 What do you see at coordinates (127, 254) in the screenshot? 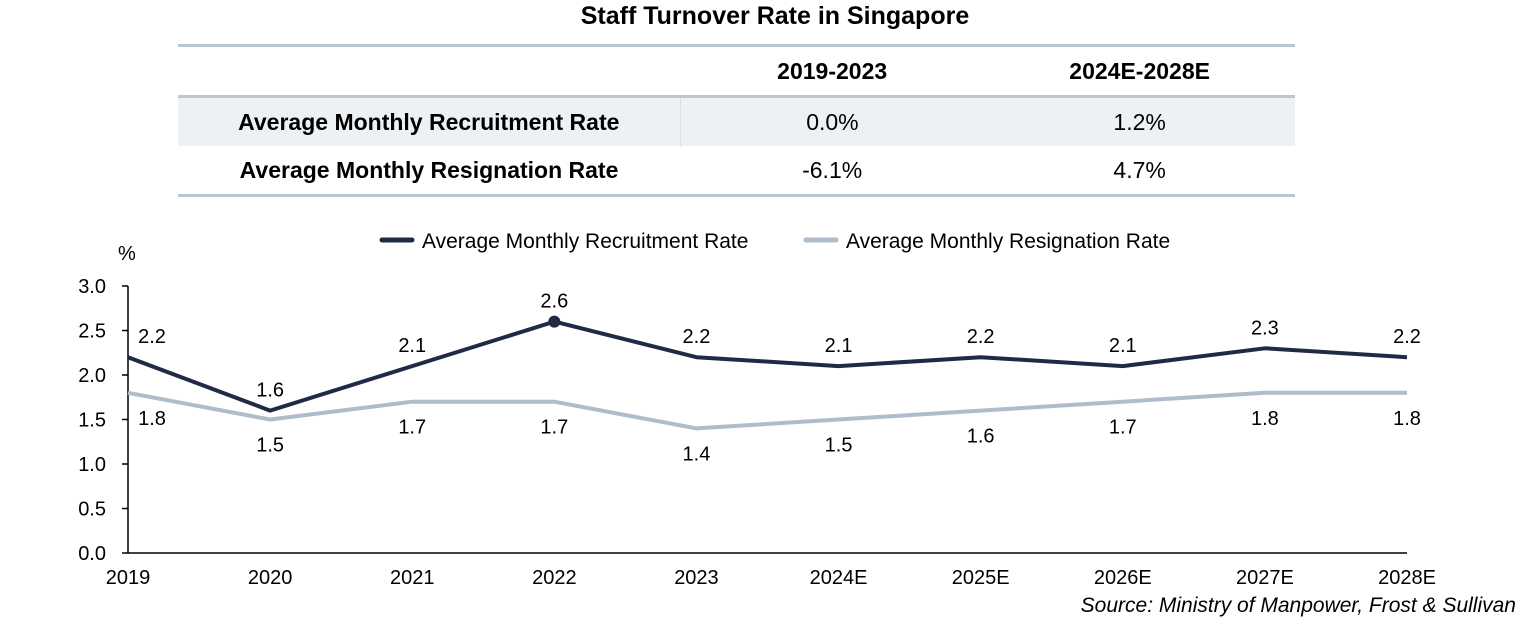
I see `y-axis-unit-label: %` at bounding box center [127, 254].